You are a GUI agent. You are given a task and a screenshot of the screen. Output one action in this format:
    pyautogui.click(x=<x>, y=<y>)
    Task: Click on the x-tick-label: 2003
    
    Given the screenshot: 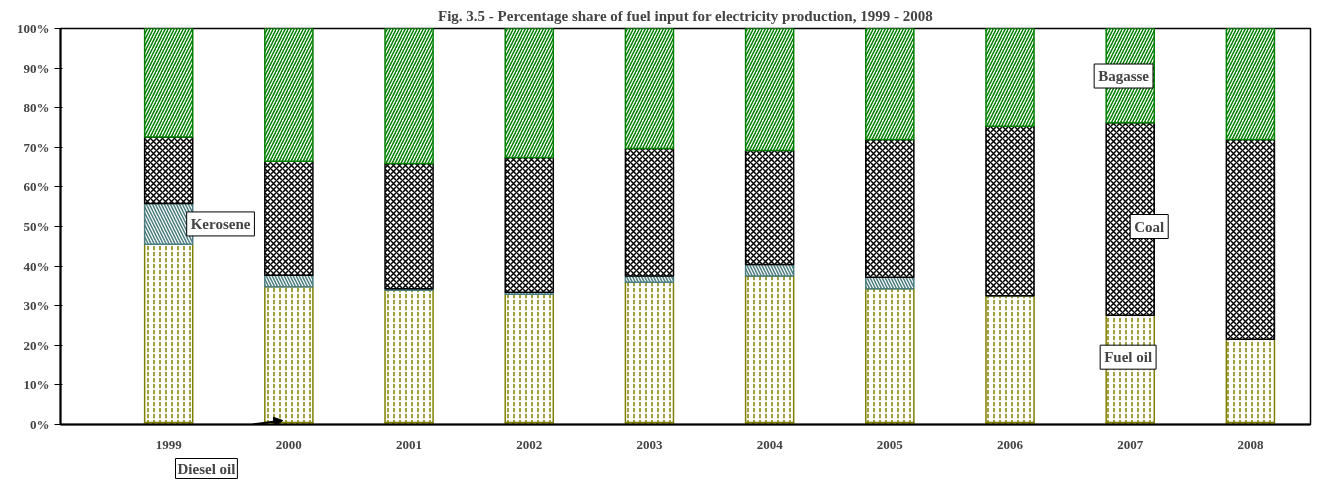 What is the action you would take?
    pyautogui.click(x=649, y=444)
    